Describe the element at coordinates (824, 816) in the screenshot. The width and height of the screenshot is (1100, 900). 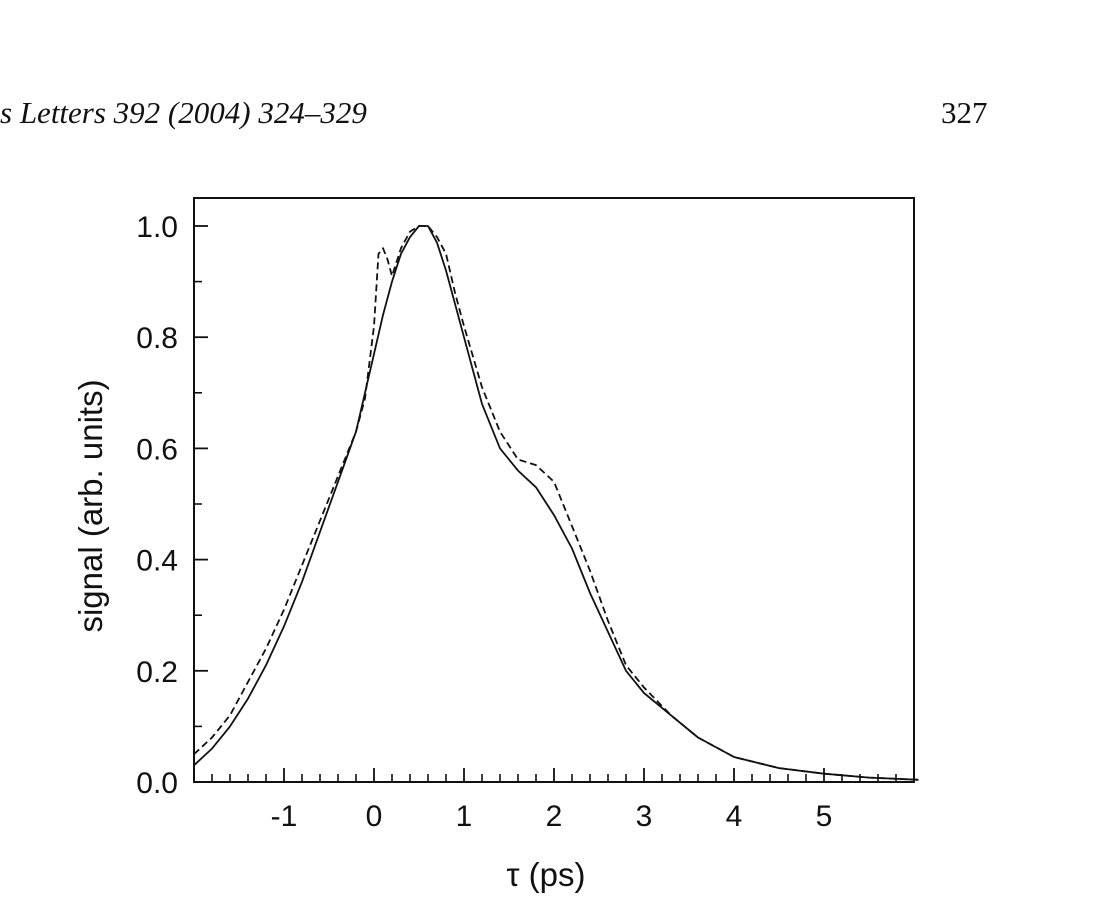
I see `x-tick-label: 5` at that location.